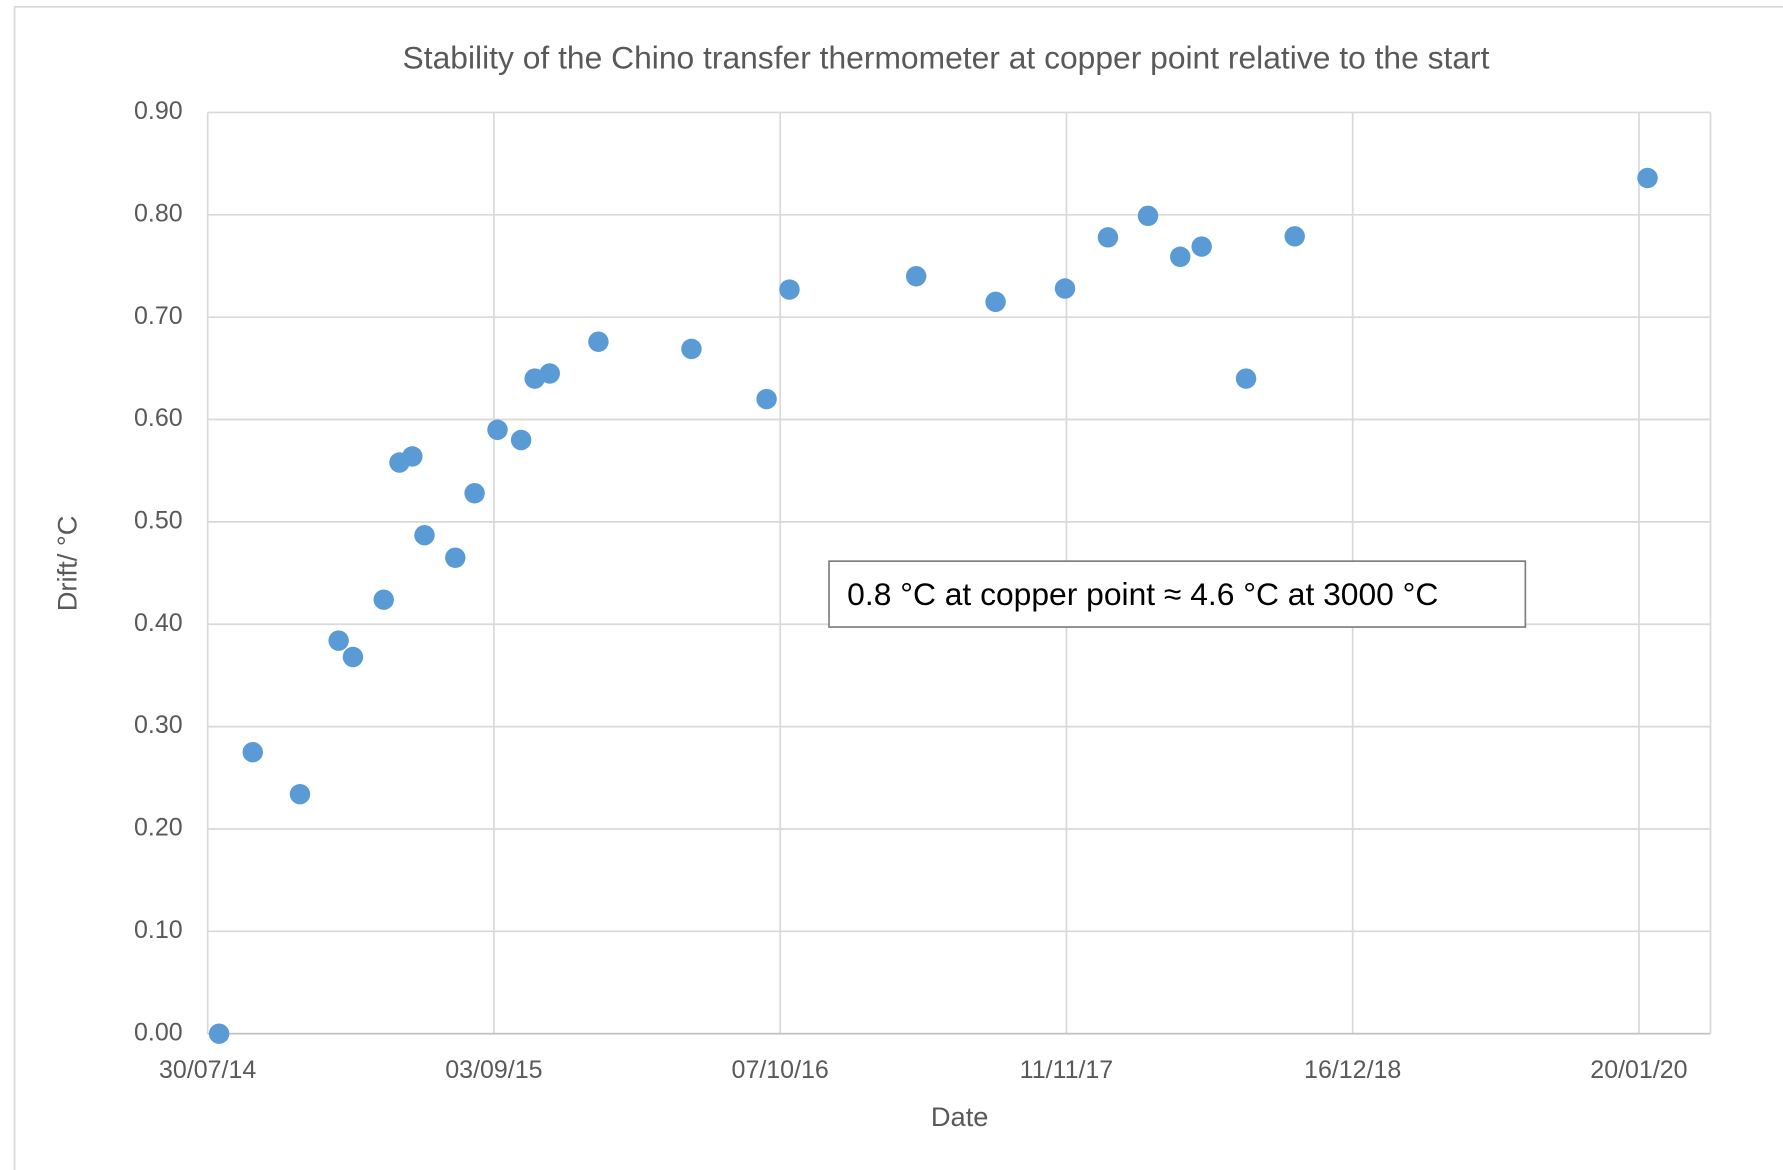 This screenshot has height=1170, width=1783. Describe the element at coordinates (158, 316) in the screenshot. I see `y-tick-label: 0.70` at that location.